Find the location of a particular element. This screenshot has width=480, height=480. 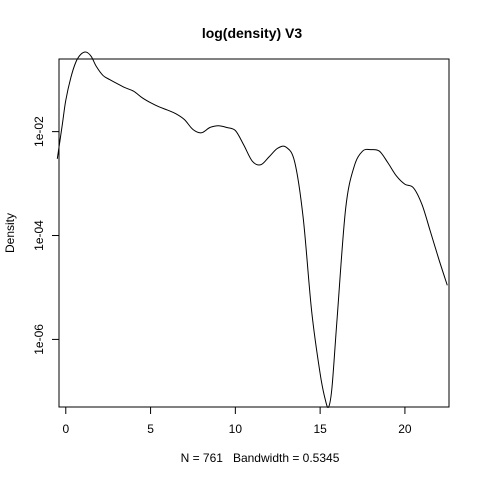

chart-title: log(density) V3 is located at coordinates (252, 33).